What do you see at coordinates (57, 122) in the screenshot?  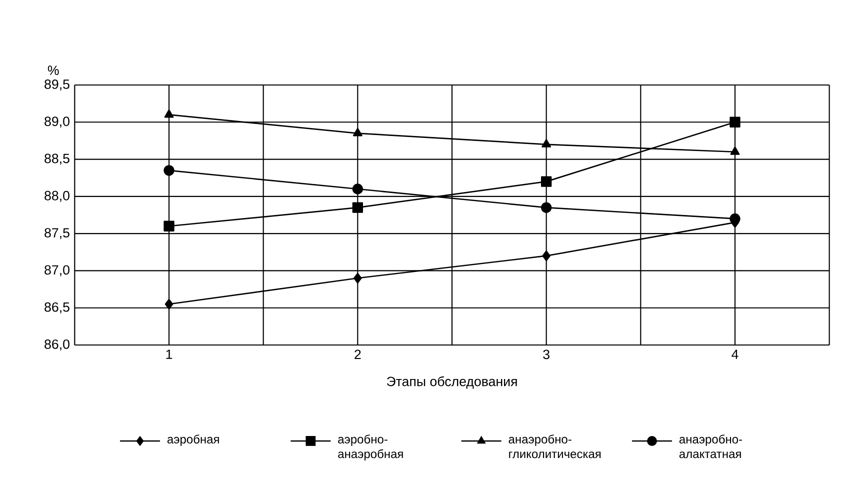 I see `y-tick-label: 89,0` at bounding box center [57, 122].